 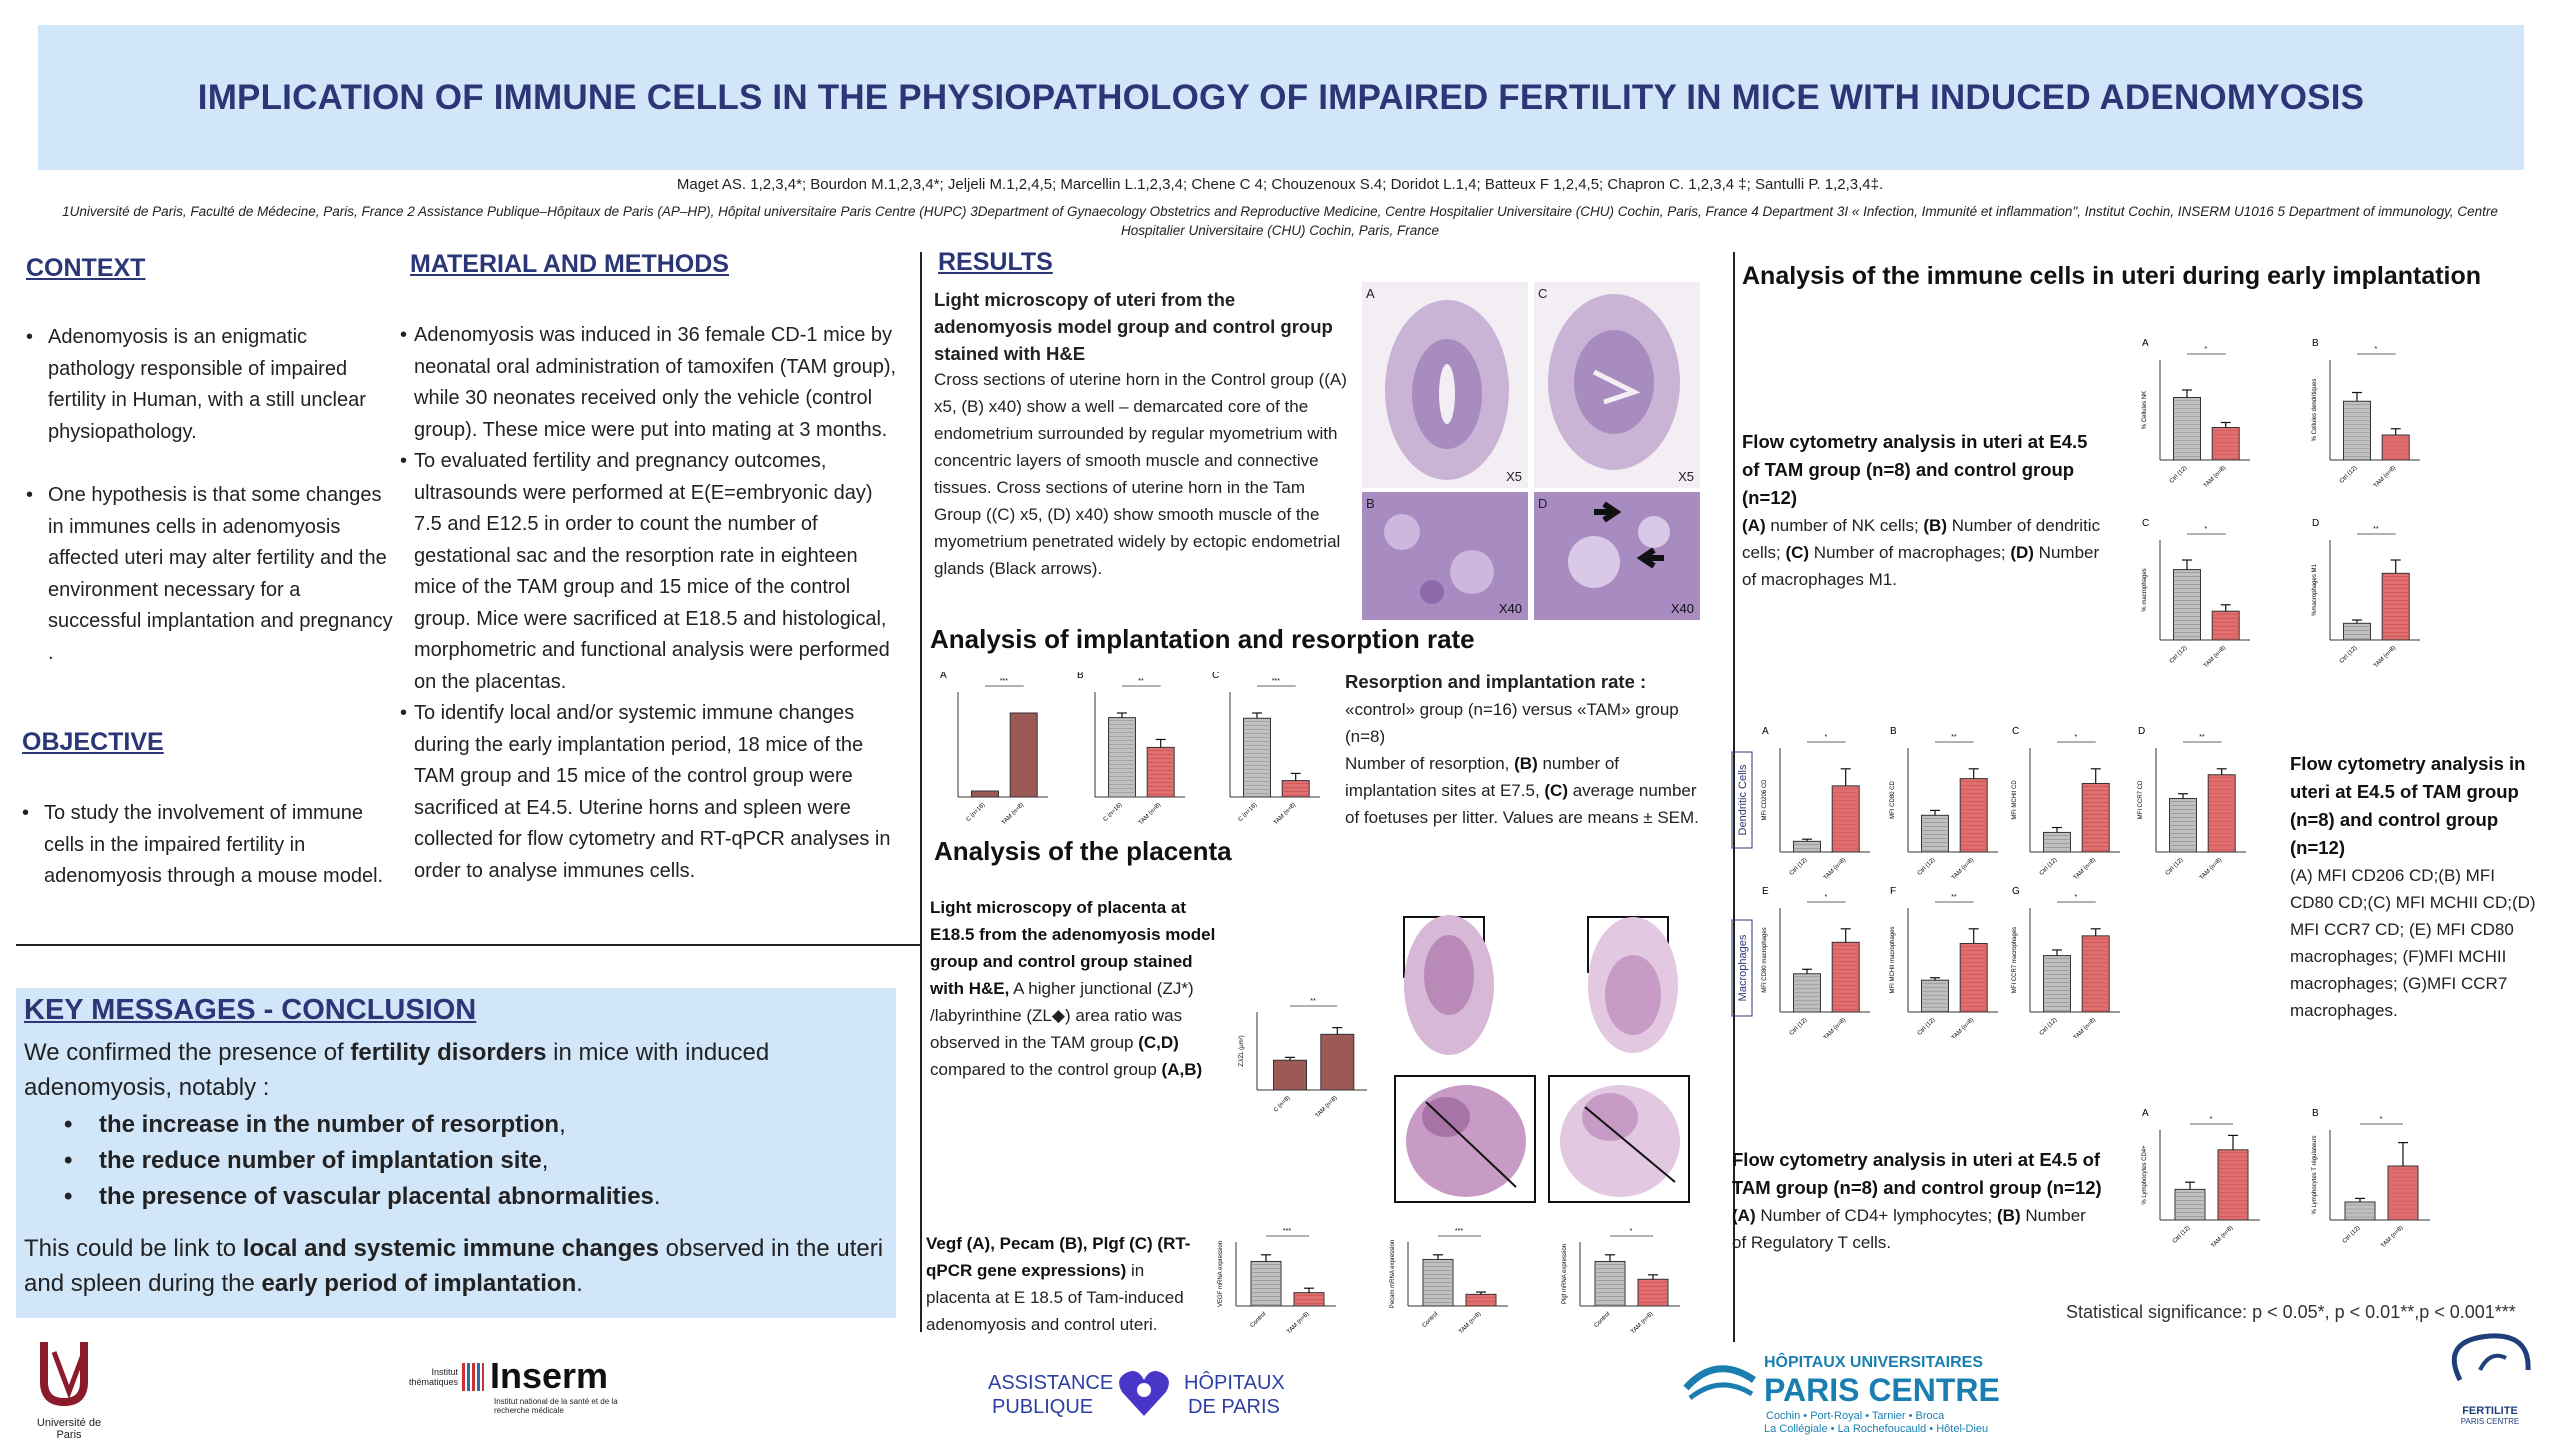 What do you see at coordinates (1686, 476) in the screenshot?
I see `micro-label: X5` at bounding box center [1686, 476].